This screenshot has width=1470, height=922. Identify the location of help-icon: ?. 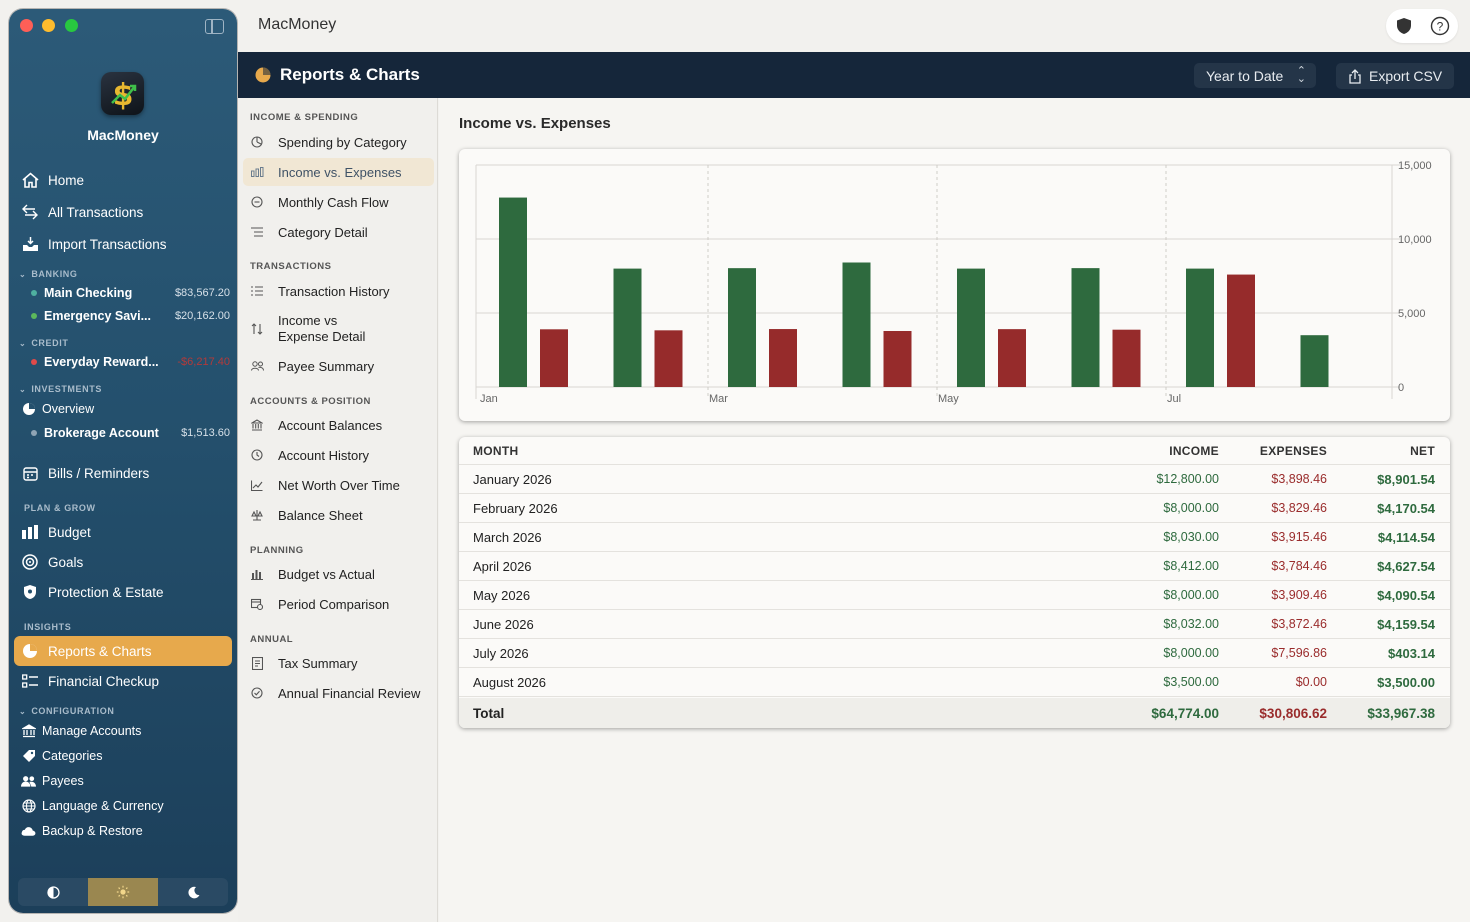
(1440, 26).